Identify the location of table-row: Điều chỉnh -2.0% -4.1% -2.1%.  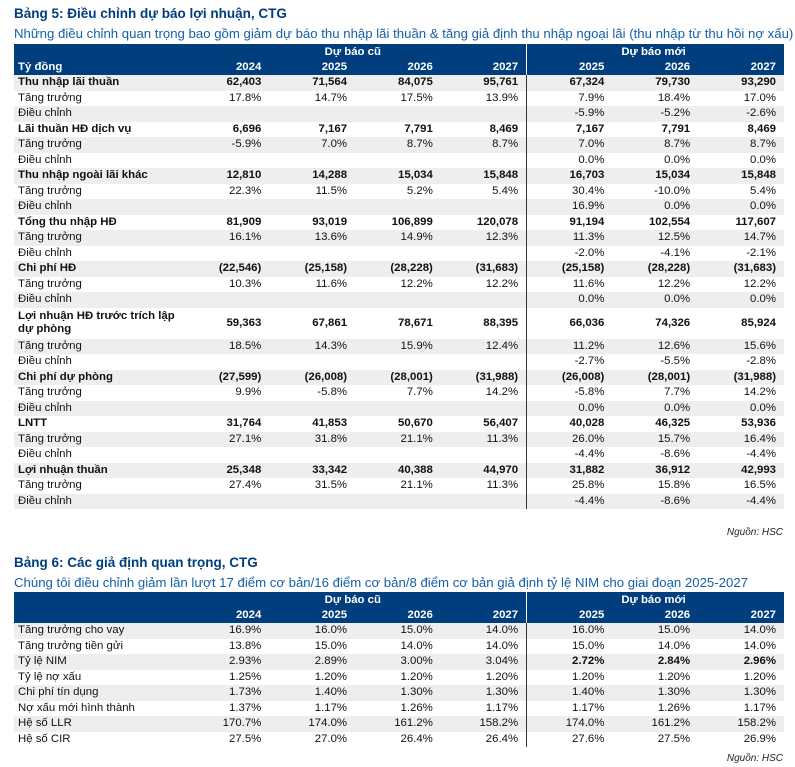
(399, 253).